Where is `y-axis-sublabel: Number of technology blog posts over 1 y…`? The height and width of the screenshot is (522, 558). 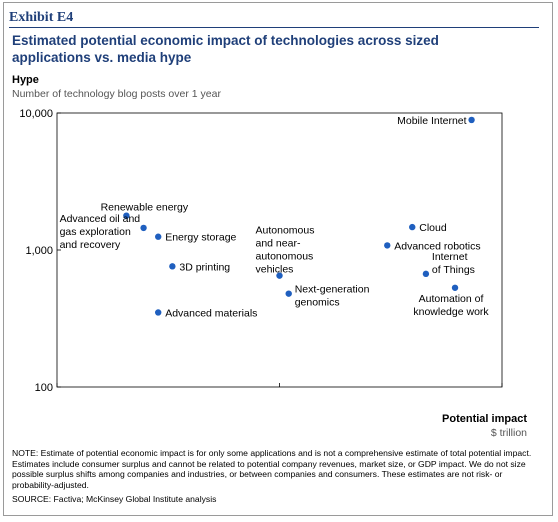 y-axis-sublabel: Number of technology blog posts over 1 y… is located at coordinates (116, 94).